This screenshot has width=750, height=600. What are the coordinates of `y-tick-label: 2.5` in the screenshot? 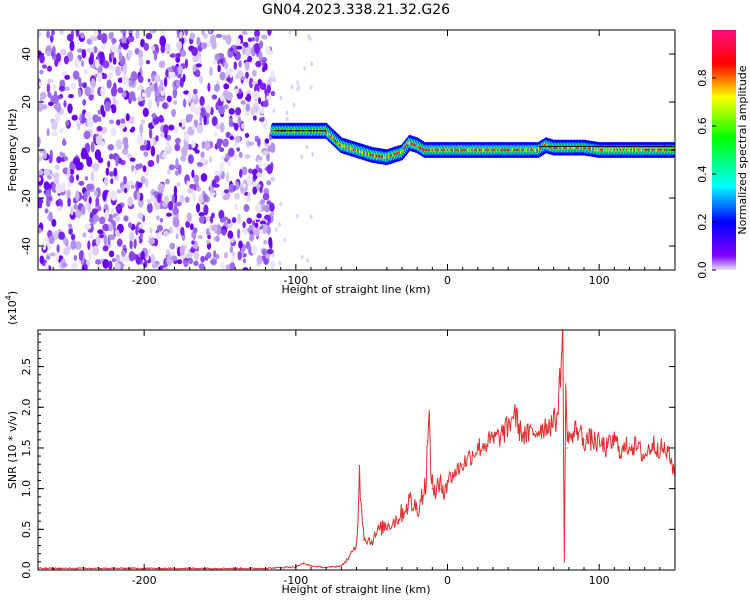 It's located at (26, 367).